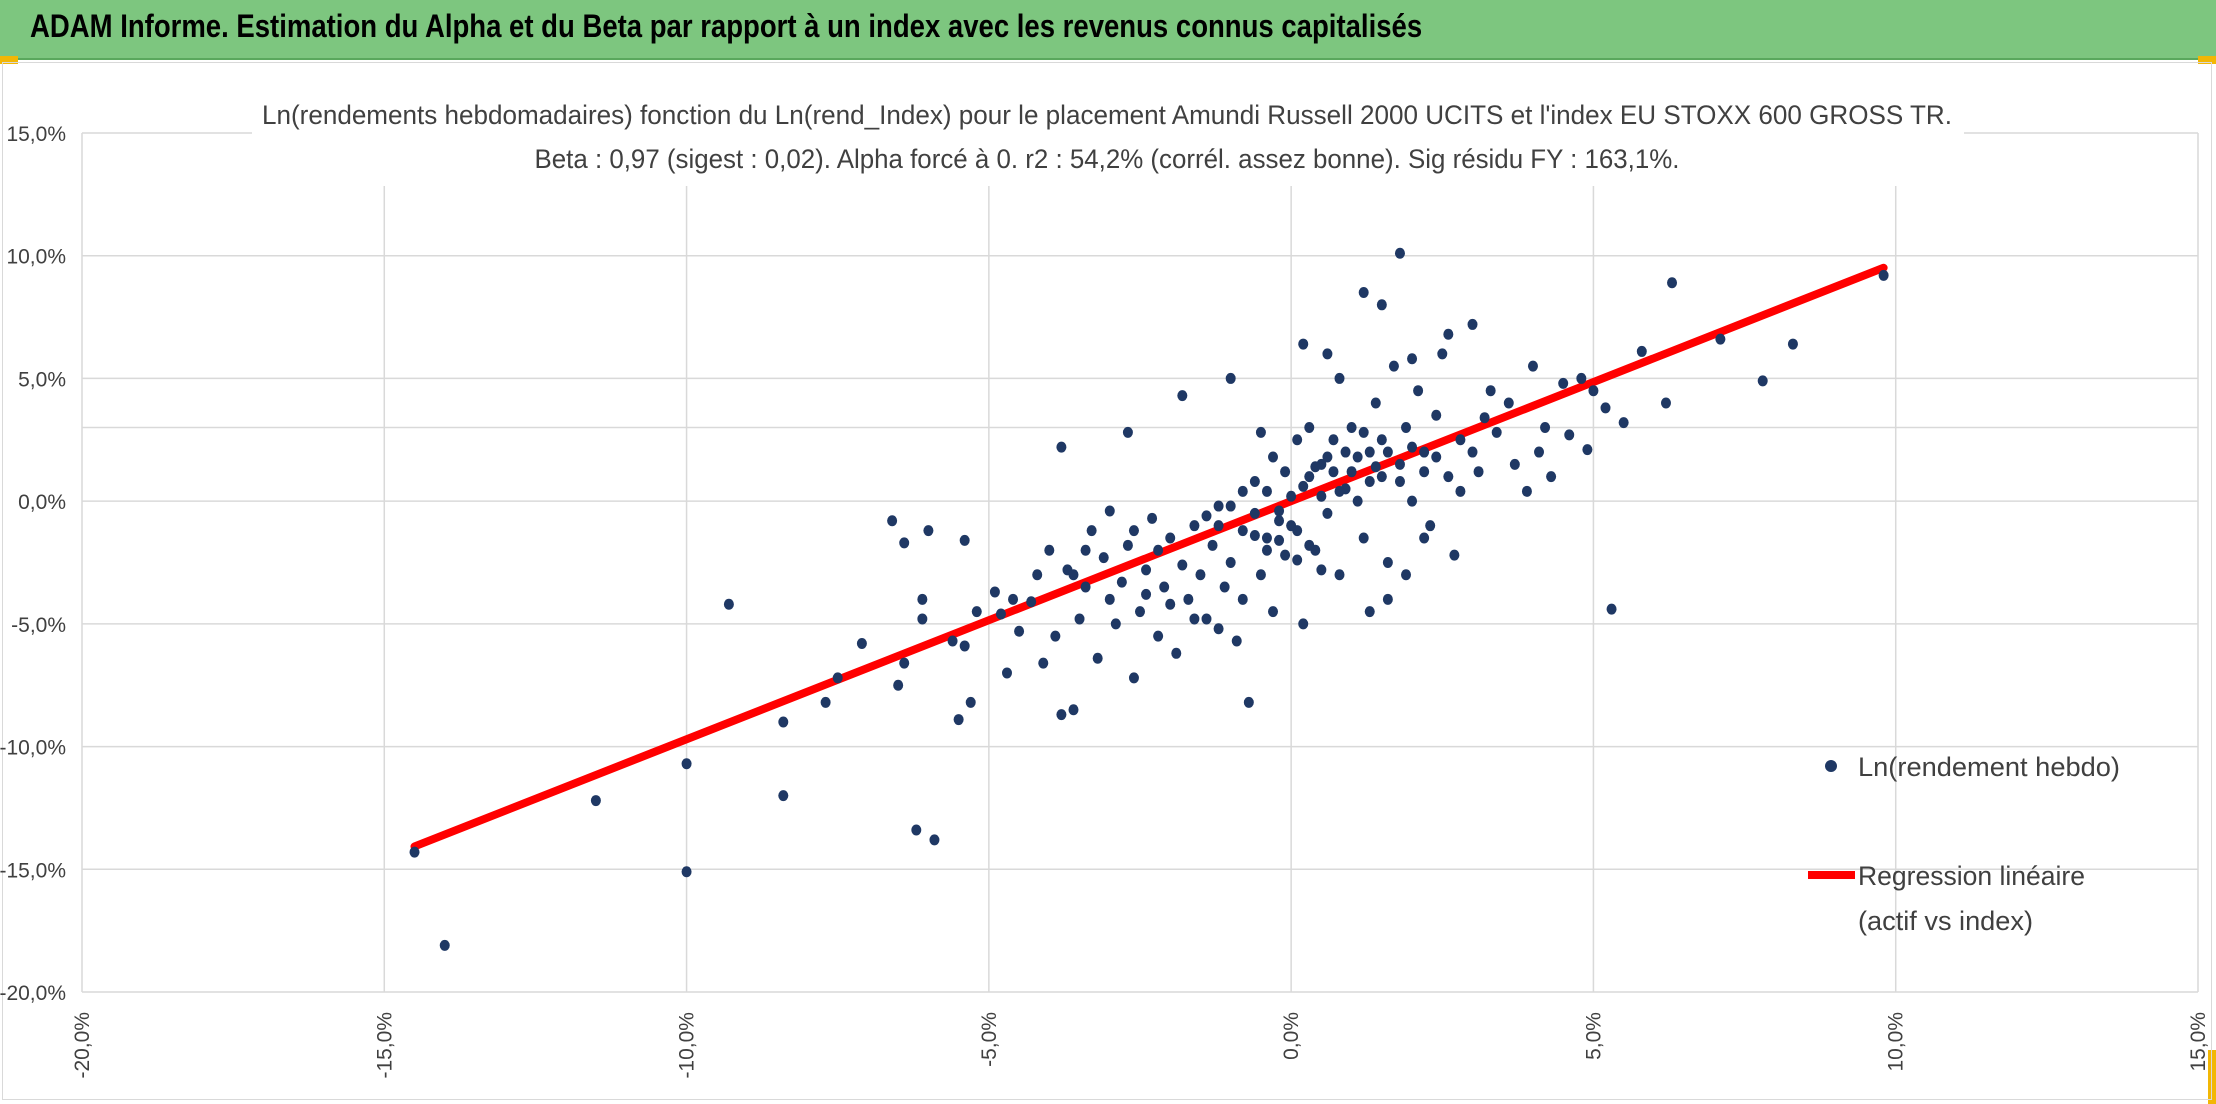 Image resolution: width=2216 pixels, height=1104 pixels. Describe the element at coordinates (1989, 767) in the screenshot. I see `legend-label-scatter: Ln(rendement hebdo)` at that location.